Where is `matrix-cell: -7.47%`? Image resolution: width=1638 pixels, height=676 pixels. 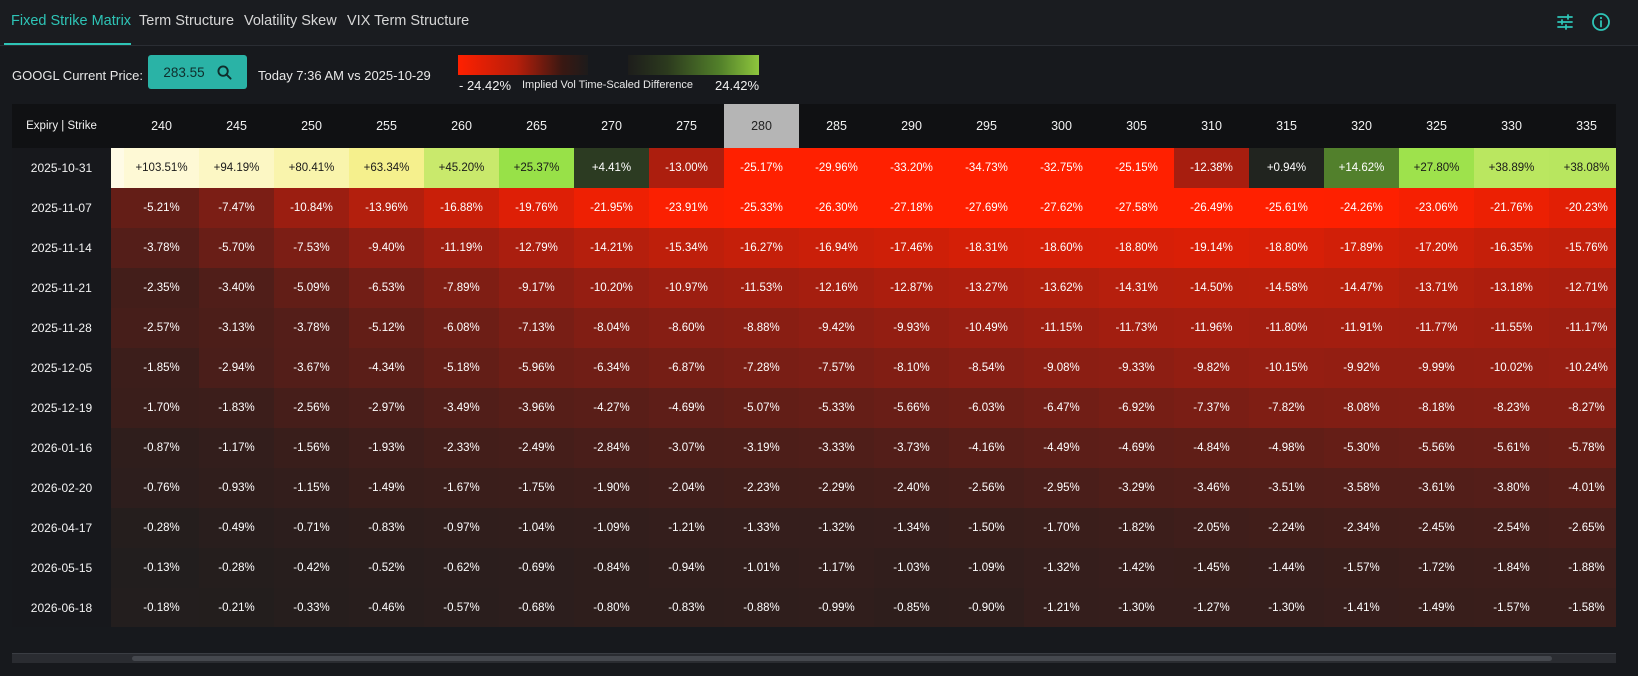
matrix-cell: -7.47% is located at coordinates (236, 208).